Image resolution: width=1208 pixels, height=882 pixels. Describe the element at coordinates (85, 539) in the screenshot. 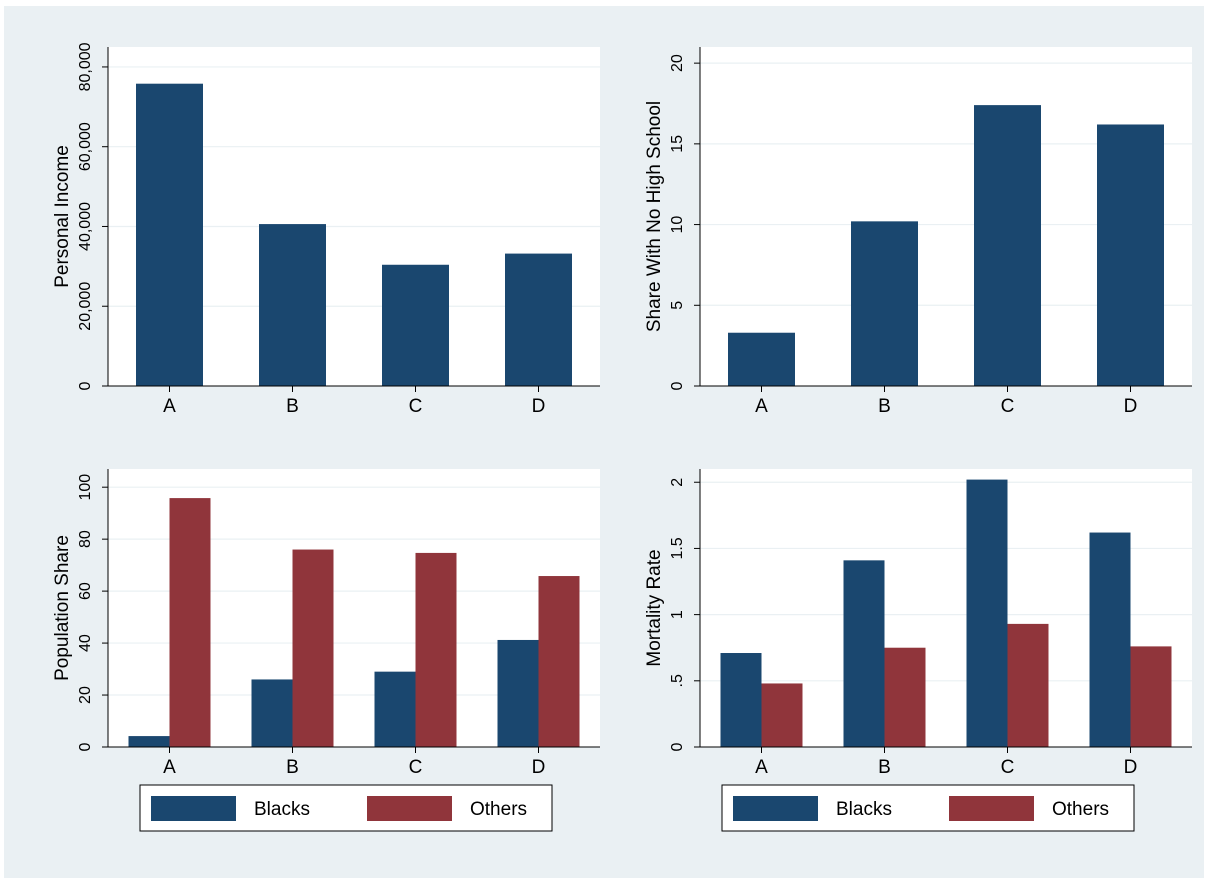

I see `y-tick-label: 80` at that location.